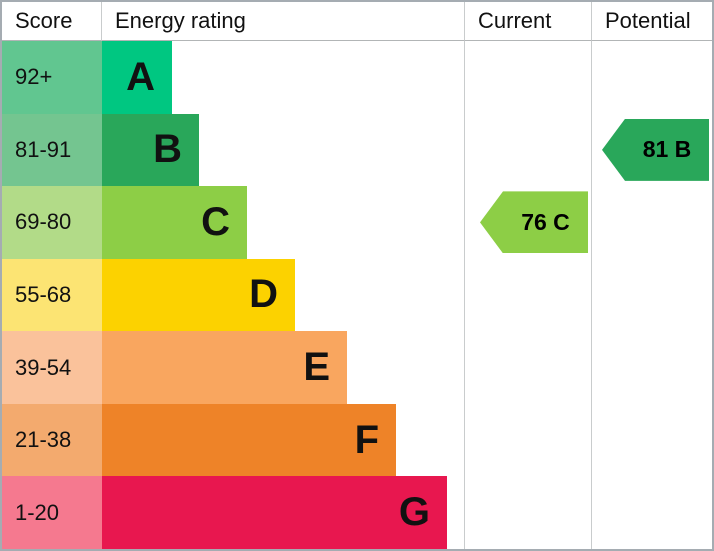  What do you see at coordinates (527, 21) in the screenshot?
I see `header-current: Current` at bounding box center [527, 21].